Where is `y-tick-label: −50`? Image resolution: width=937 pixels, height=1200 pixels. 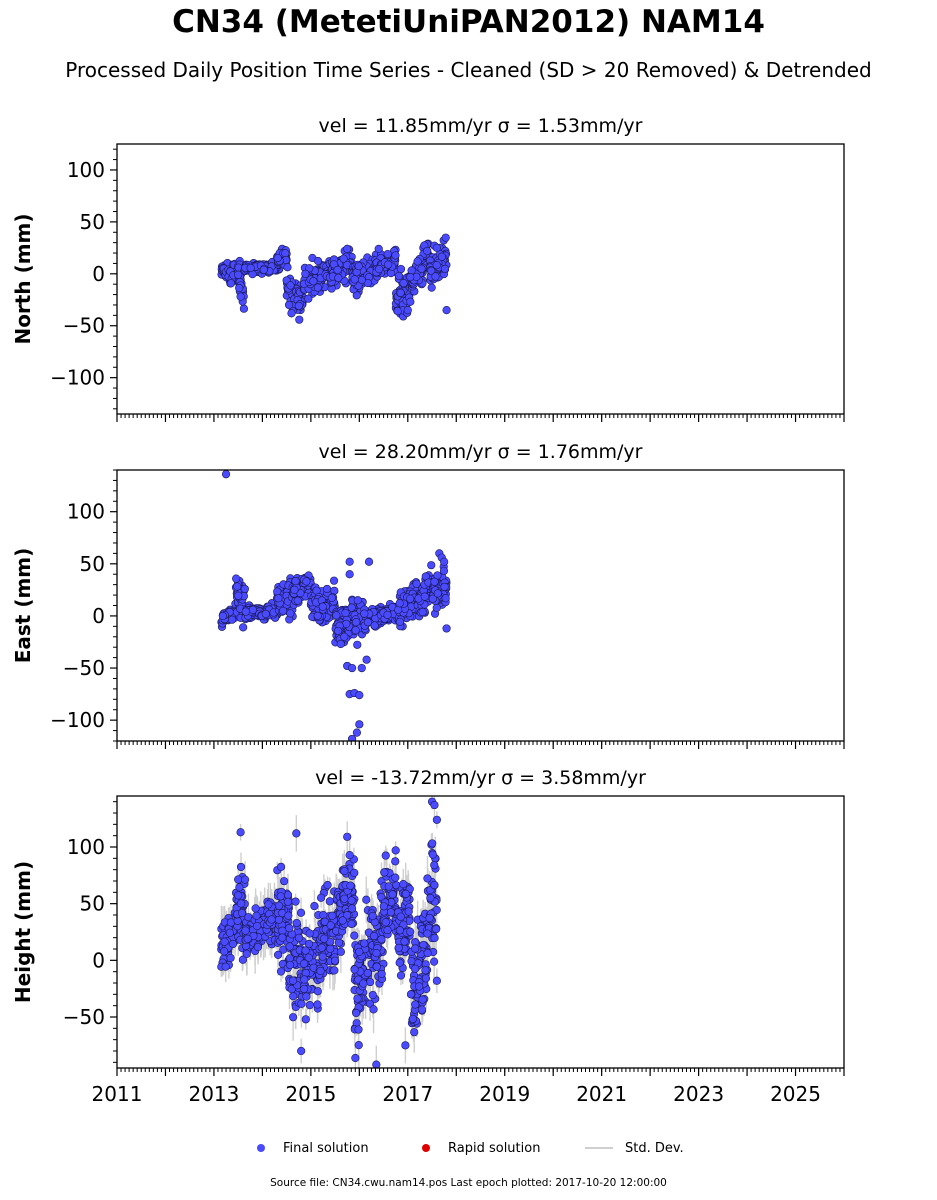
y-tick-label: −50 is located at coordinates (84, 326).